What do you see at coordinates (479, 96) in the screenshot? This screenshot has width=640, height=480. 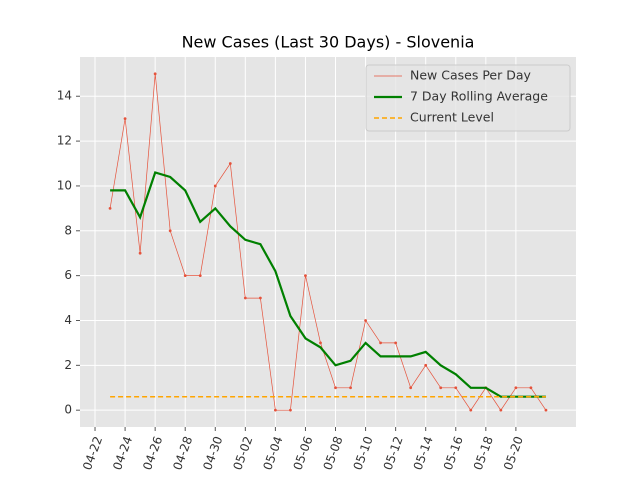 I see `legend-label: 7 Day Rolling Average` at bounding box center [479, 96].